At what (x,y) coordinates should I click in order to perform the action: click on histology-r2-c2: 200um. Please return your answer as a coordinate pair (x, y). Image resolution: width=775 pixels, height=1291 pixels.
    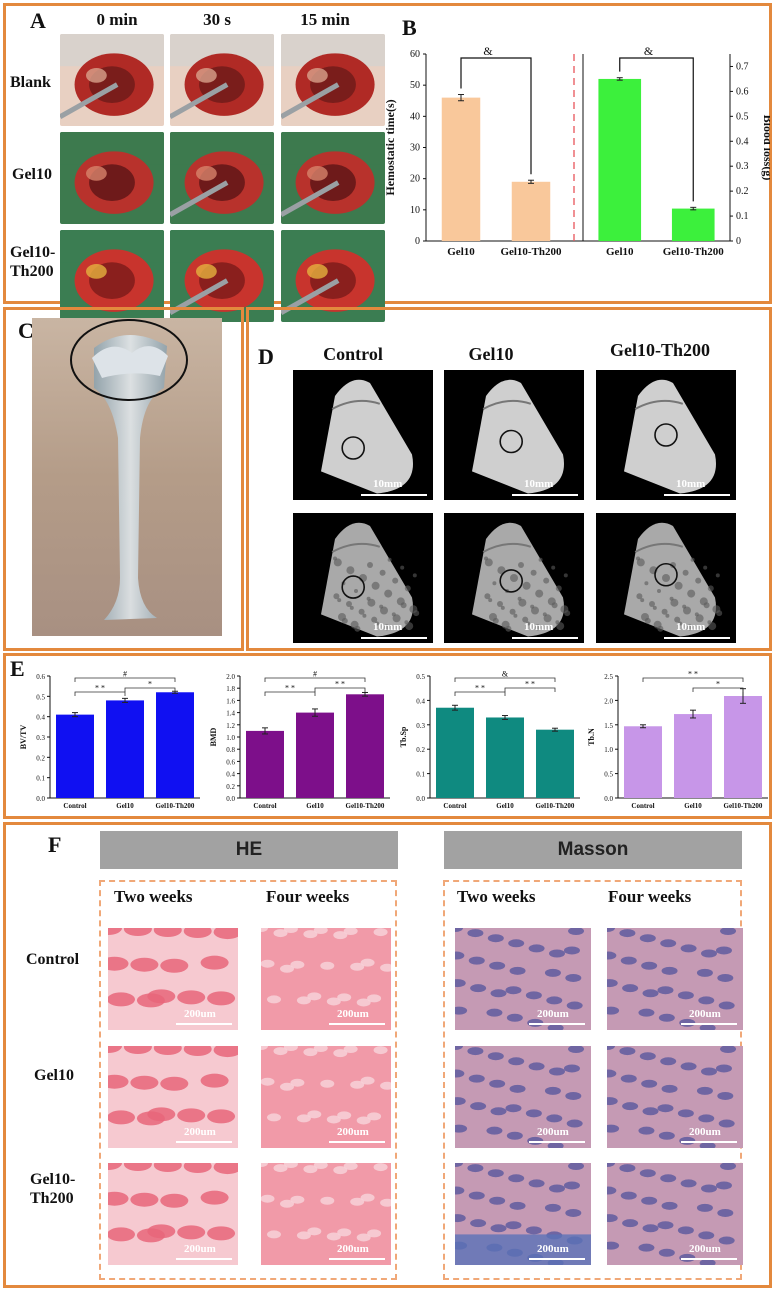
    Looking at the image, I should click on (523, 1214).